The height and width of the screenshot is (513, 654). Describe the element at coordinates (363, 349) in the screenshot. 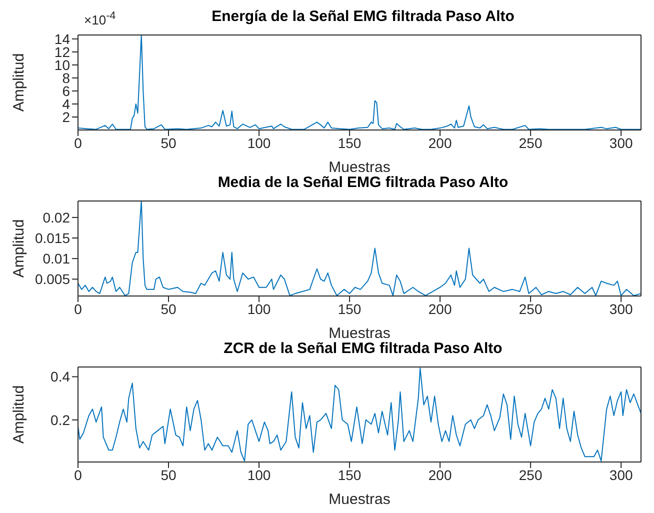

I see `chart-title: ZCR de la Señal EMG filtrada Paso Alto` at that location.